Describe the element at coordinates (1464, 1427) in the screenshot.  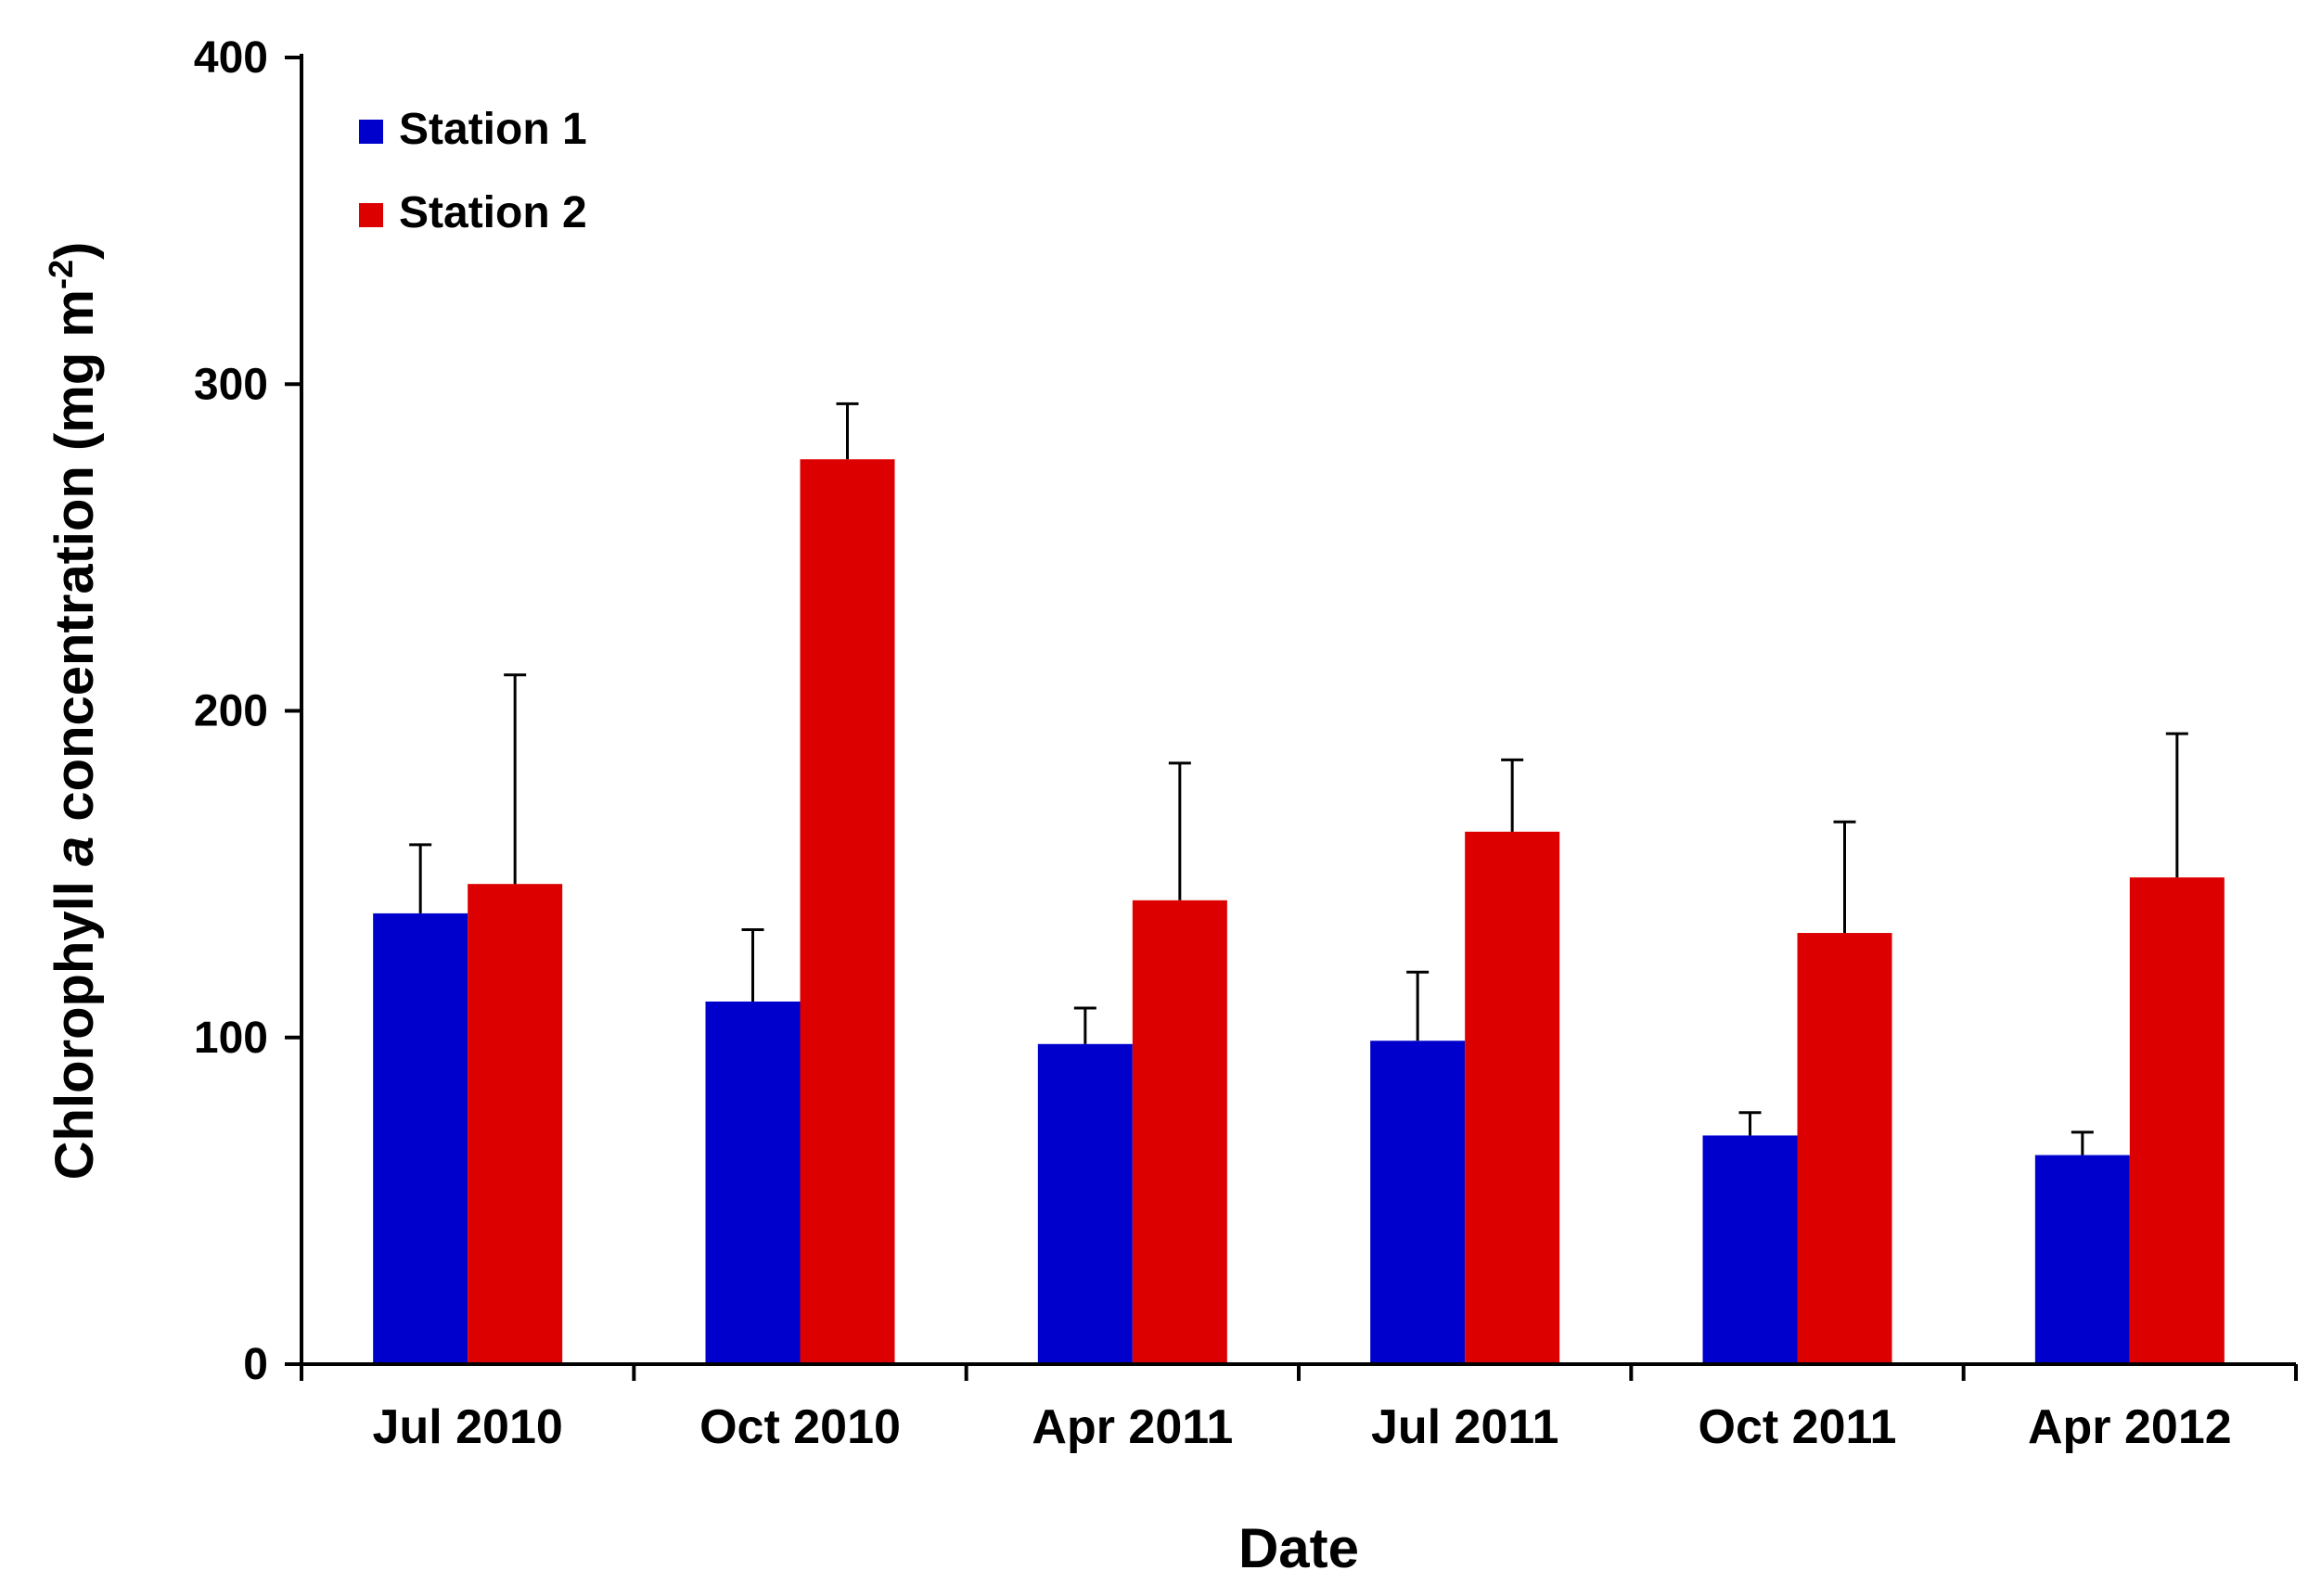
I see `x-tick-label-4: Jul 2011` at that location.